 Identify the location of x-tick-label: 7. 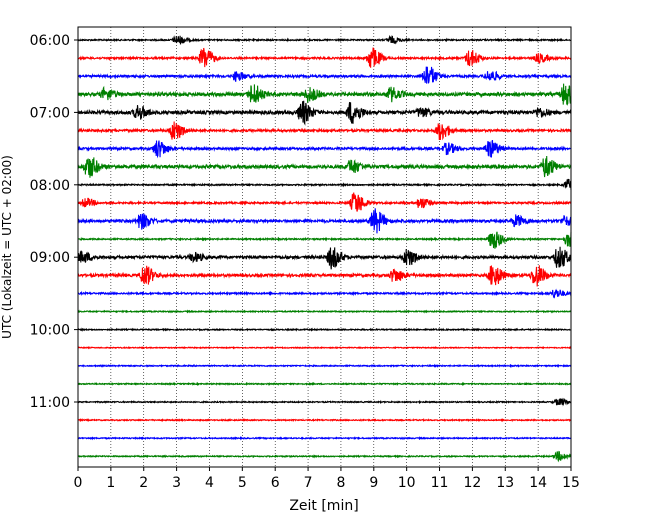
(308, 483).